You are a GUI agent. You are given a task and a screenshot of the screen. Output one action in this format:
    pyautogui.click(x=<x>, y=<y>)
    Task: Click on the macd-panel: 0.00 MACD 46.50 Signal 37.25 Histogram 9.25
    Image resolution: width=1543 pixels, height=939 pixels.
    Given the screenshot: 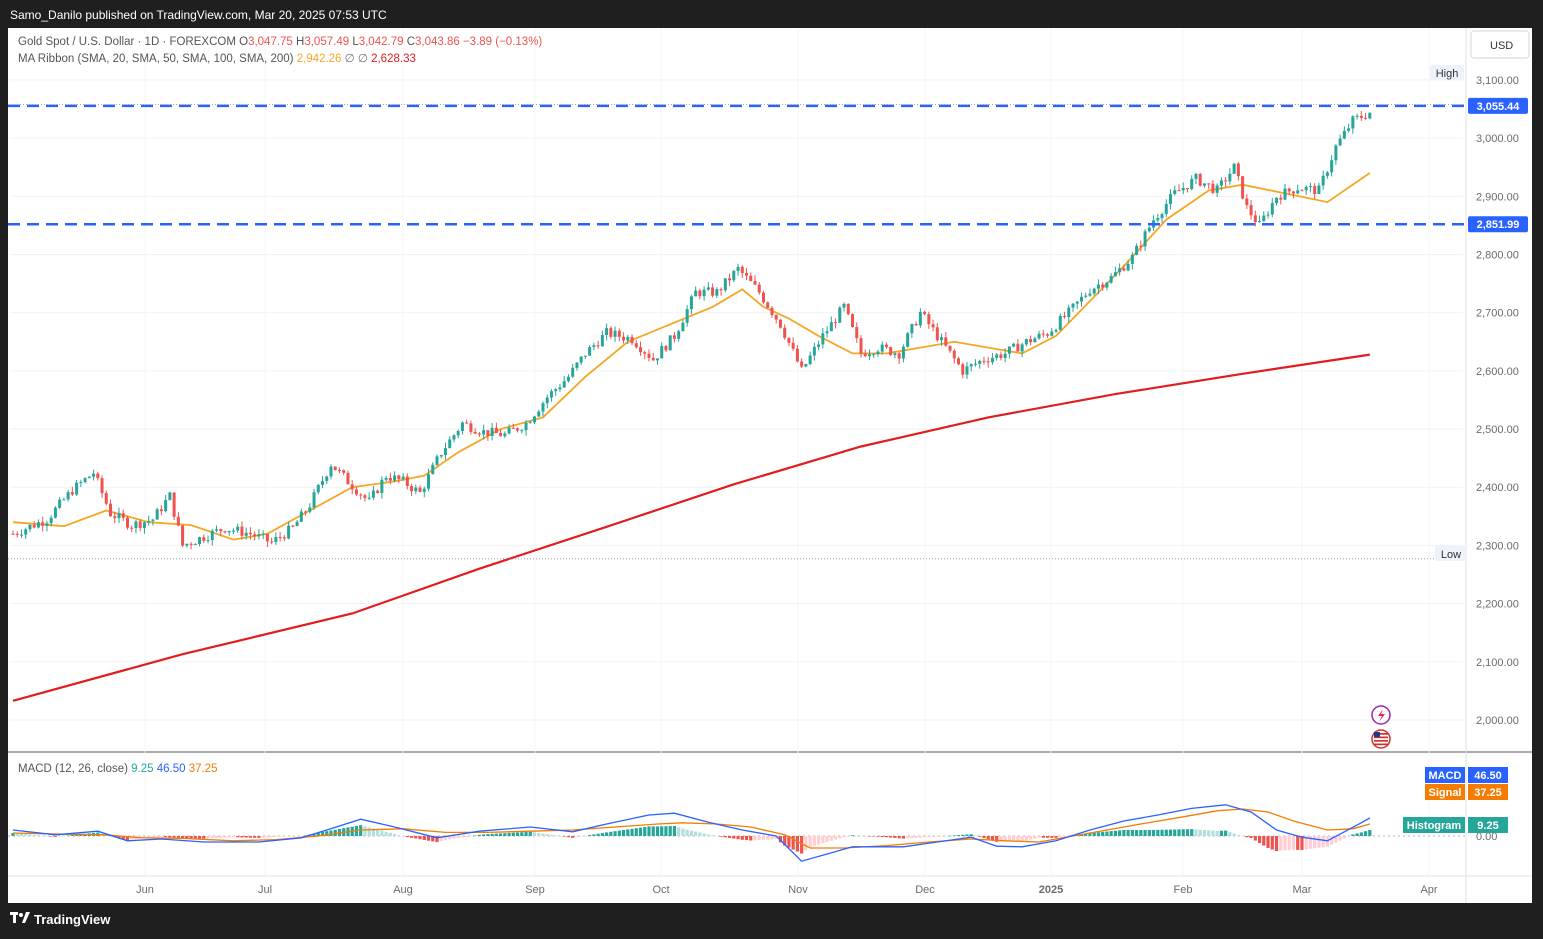 What is the action you would take?
    pyautogui.click(x=758, y=814)
    